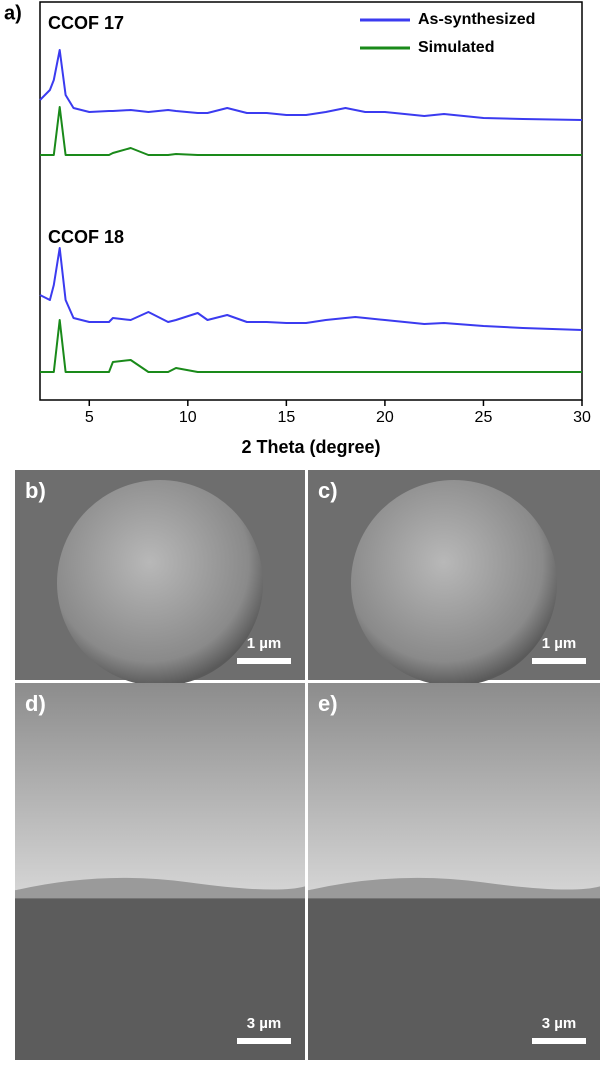 This screenshot has width=603, height=1073. I want to click on x-tick-label: 25, so click(484, 417).